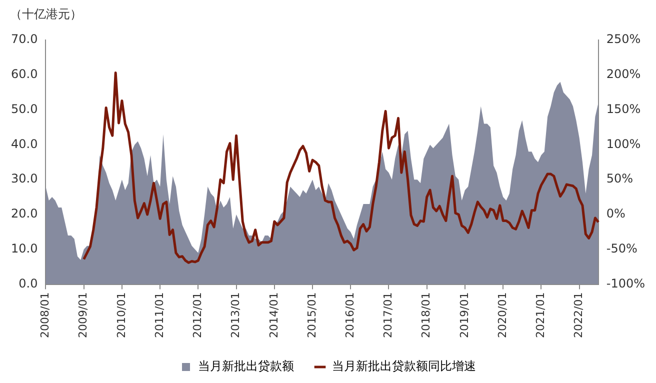 The height and width of the screenshot is (383, 656). I want to click on x-tick-label: 2019/01, so click(464, 315).